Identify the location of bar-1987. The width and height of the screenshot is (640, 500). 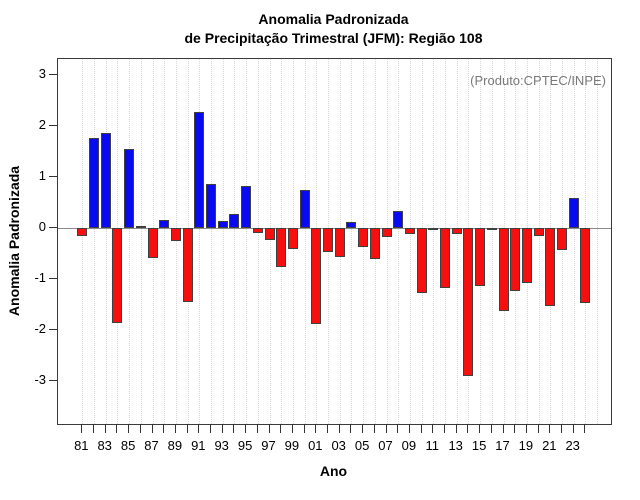
(152, 243).